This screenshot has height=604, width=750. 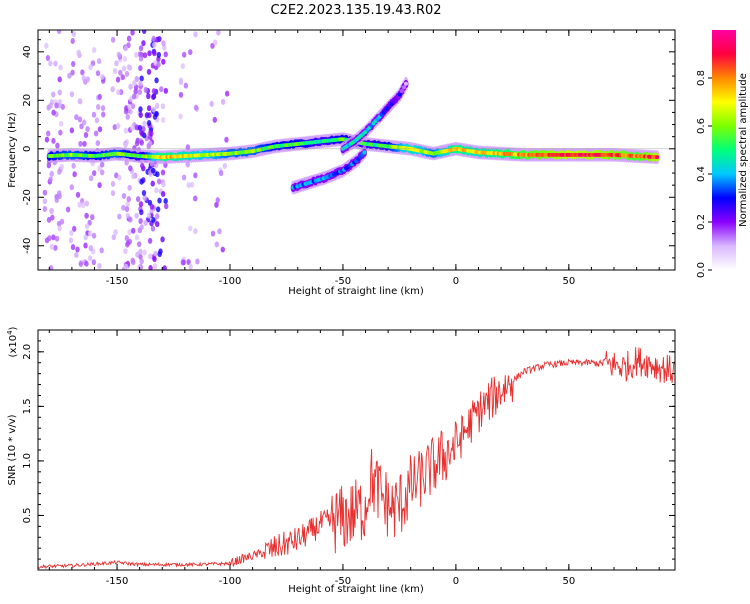 I want to click on snr-x-tick-label: 0, so click(x=456, y=581).